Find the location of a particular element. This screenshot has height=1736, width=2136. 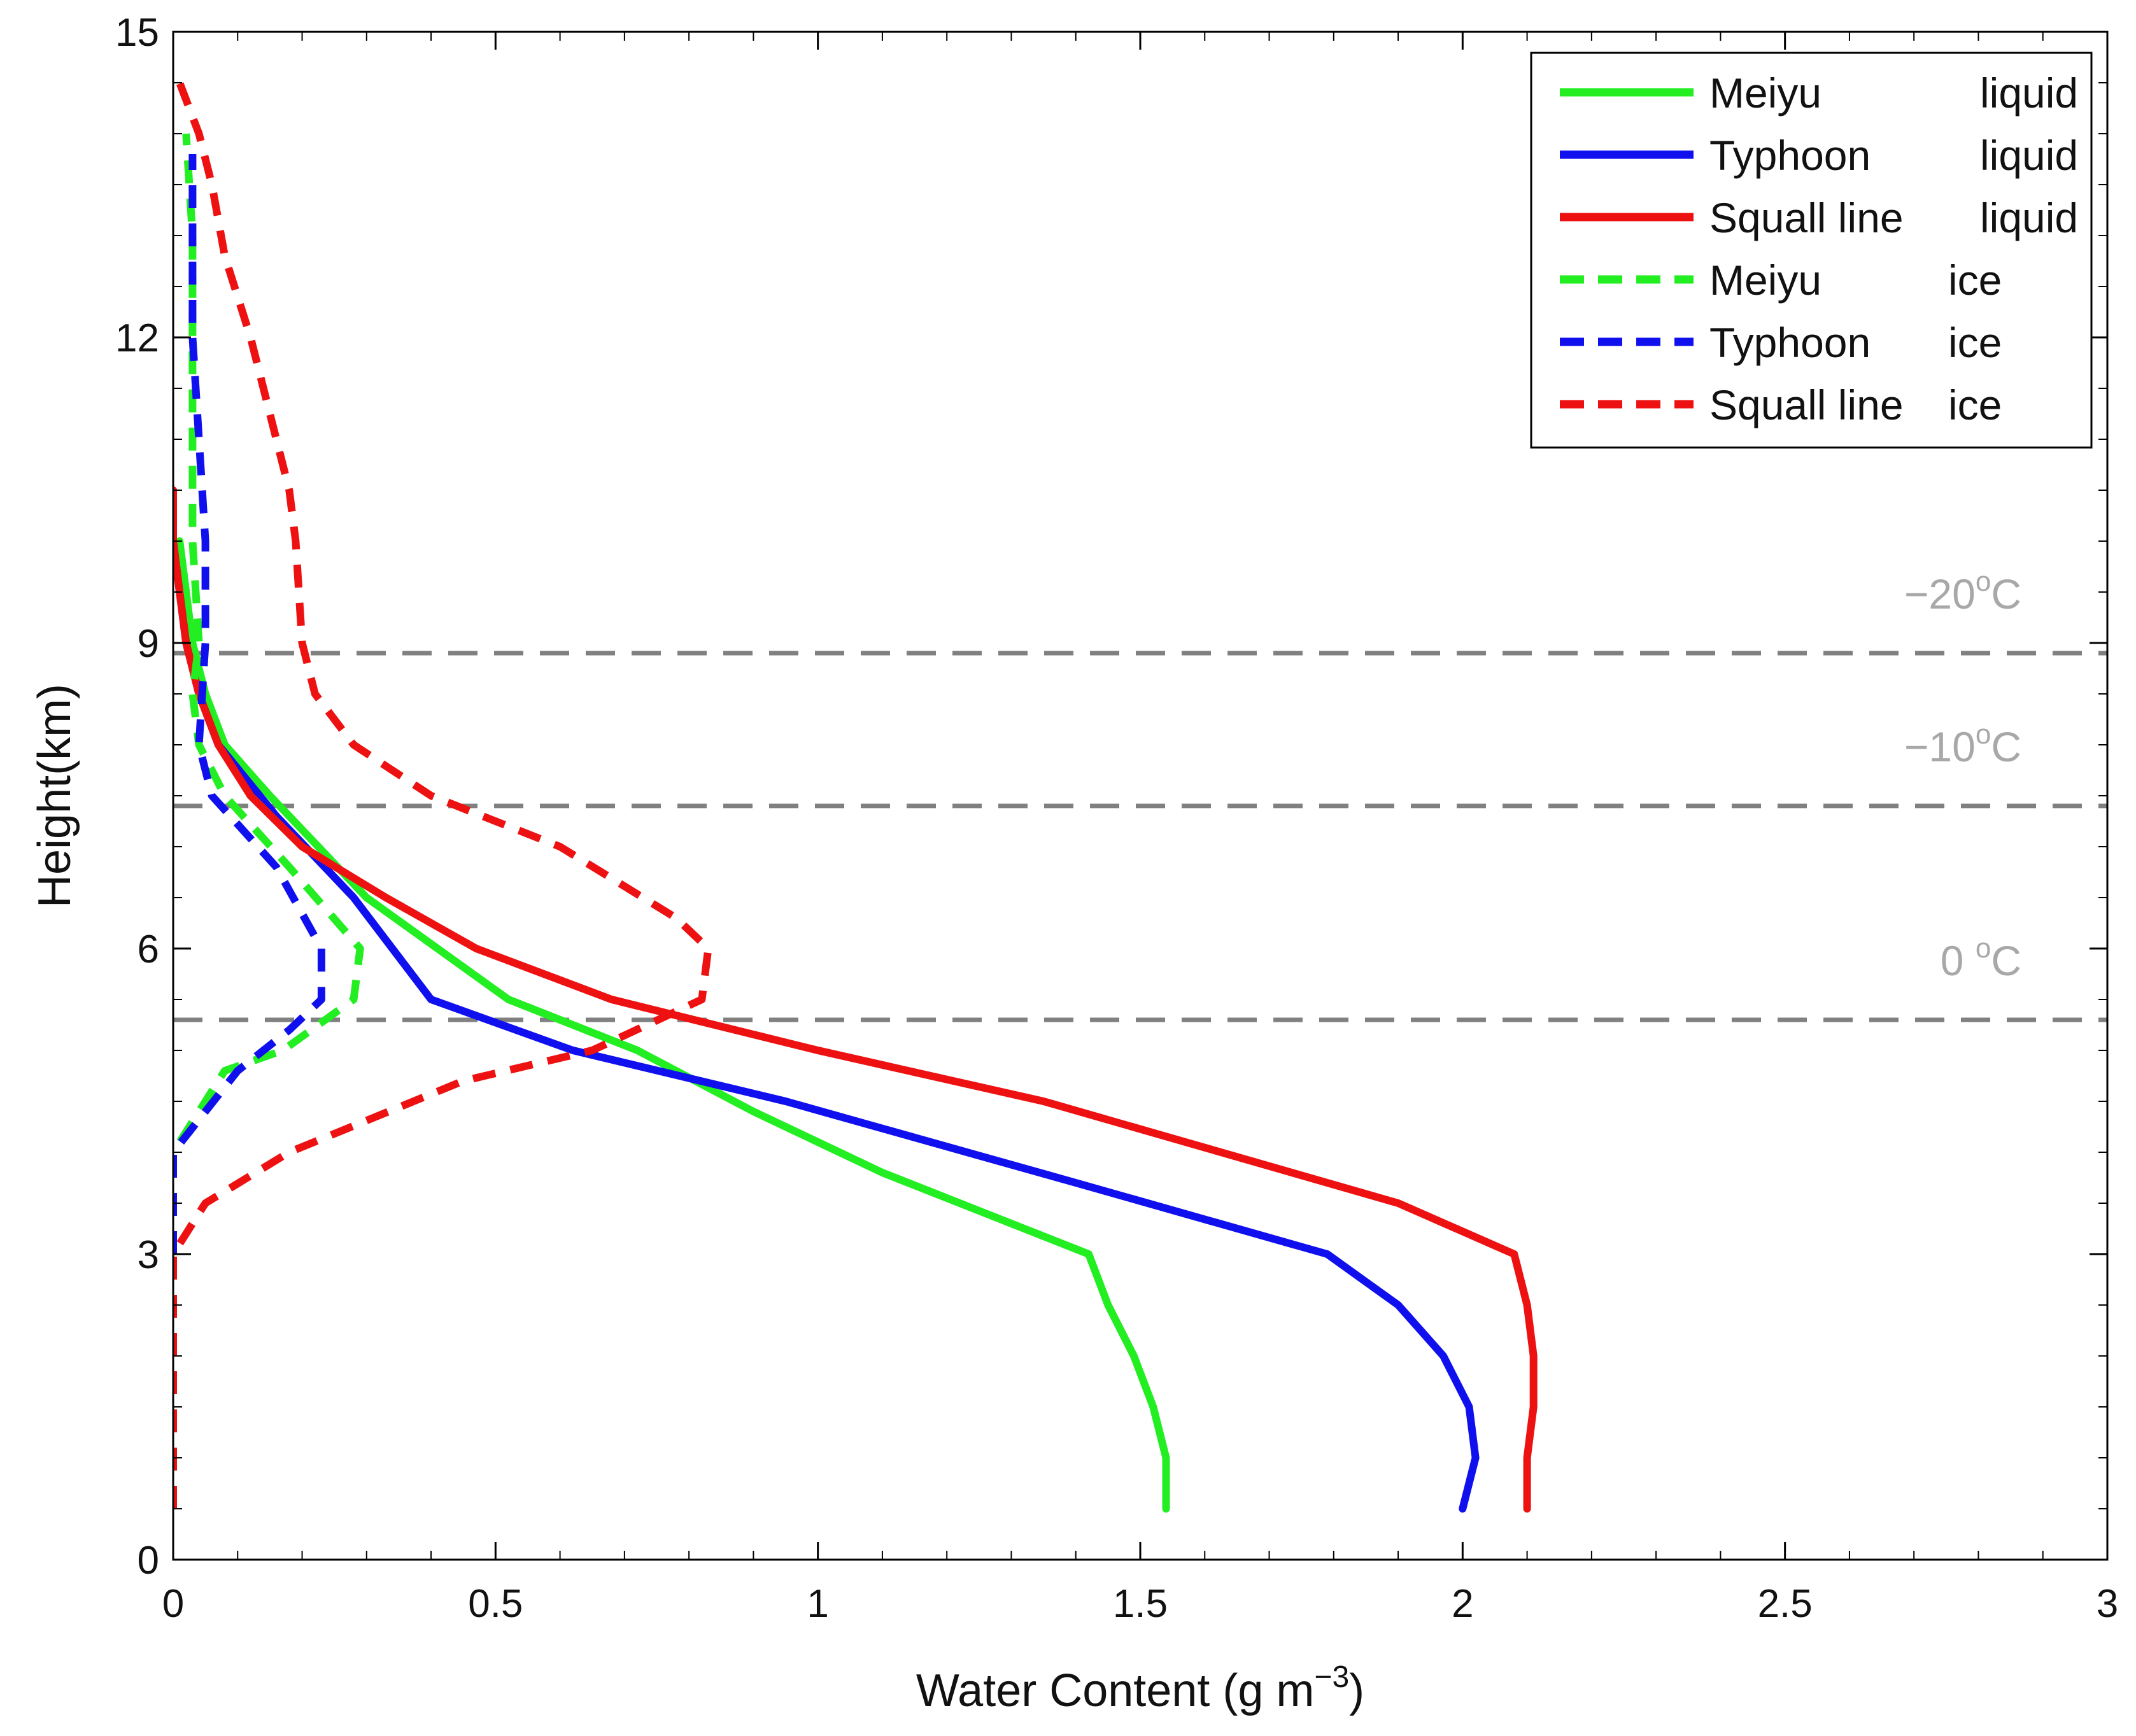

typhoon-ice-line is located at coordinates (249, 704).